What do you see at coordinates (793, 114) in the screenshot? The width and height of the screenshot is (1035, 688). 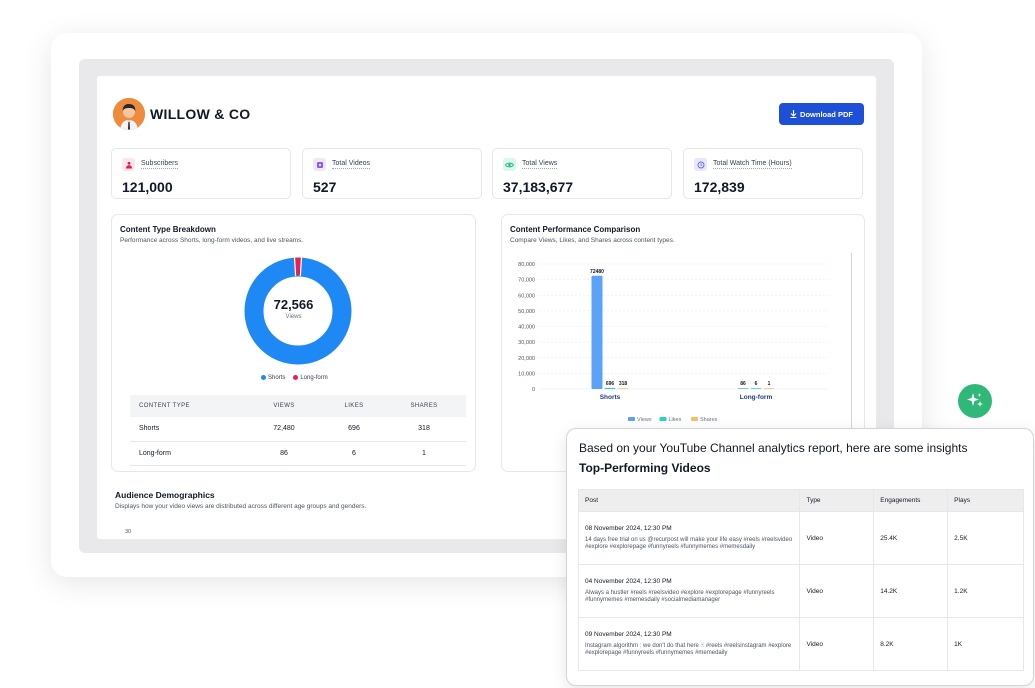 I see `download-icon` at bounding box center [793, 114].